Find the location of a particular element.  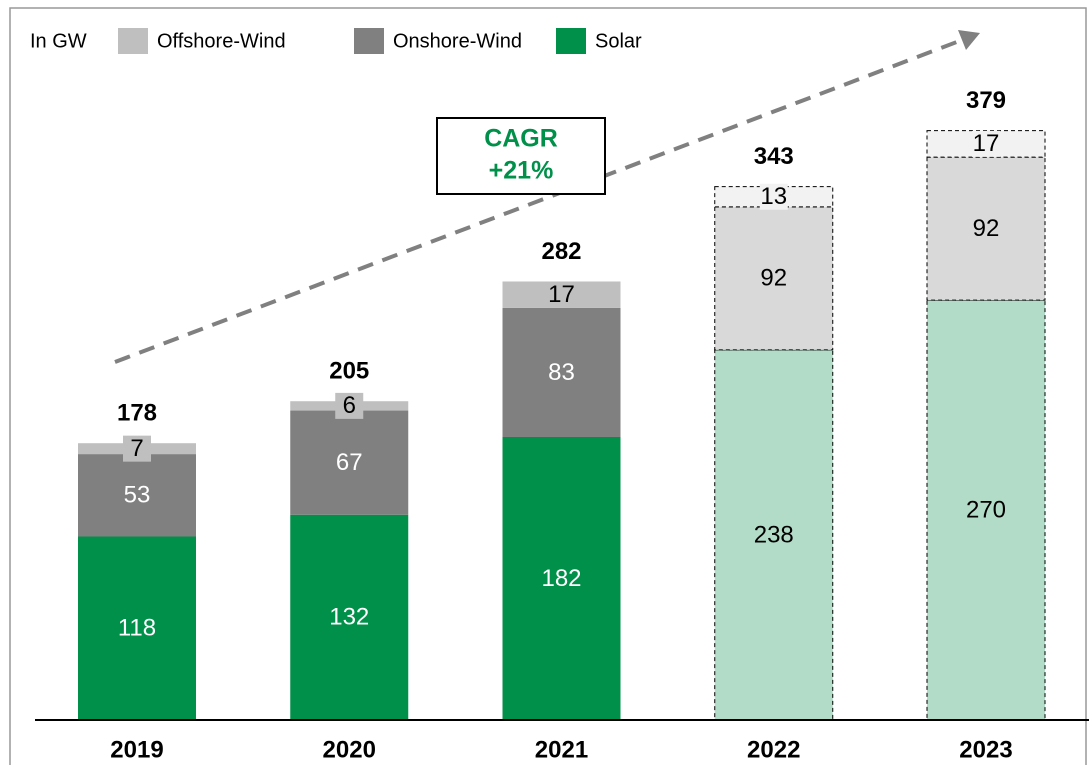

value-label: 7 is located at coordinates (136, 448).